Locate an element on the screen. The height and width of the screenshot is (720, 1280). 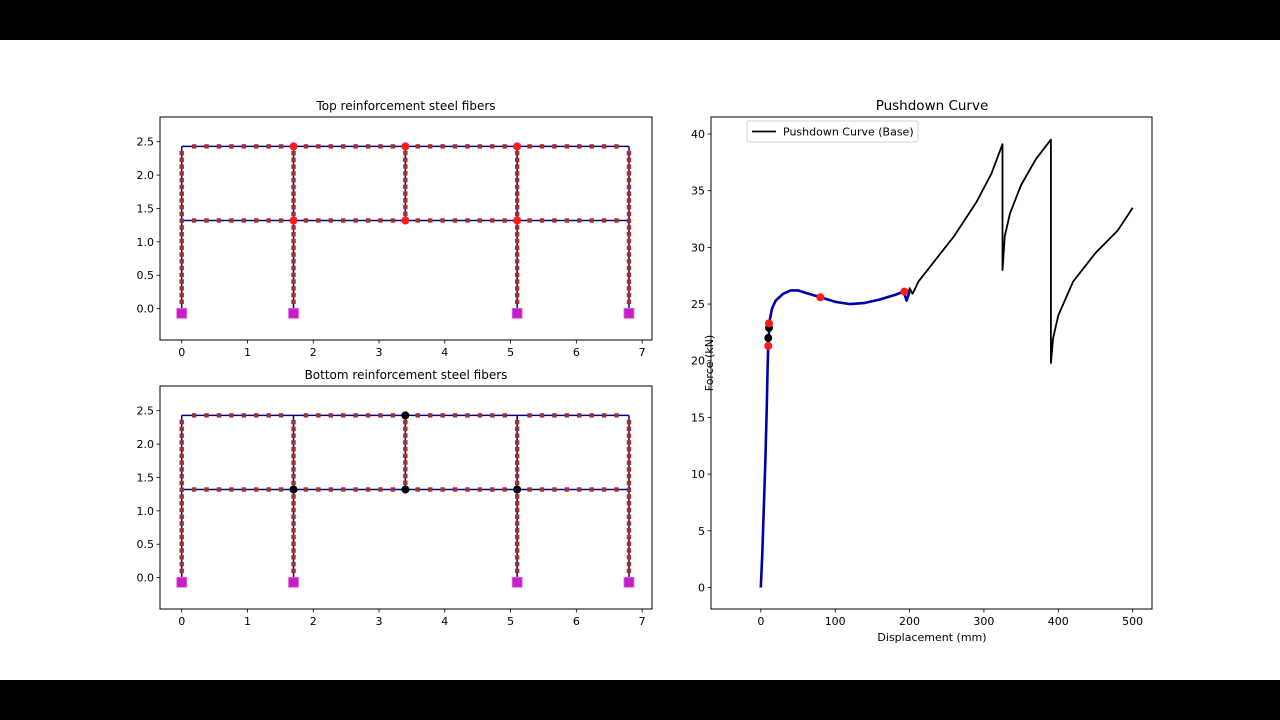
y-tick-label: 0.5 is located at coordinates (146, 275).